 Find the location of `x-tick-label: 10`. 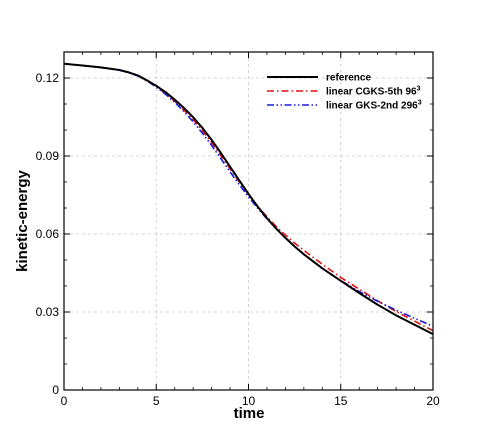

x-tick-label: 10 is located at coordinates (249, 401).